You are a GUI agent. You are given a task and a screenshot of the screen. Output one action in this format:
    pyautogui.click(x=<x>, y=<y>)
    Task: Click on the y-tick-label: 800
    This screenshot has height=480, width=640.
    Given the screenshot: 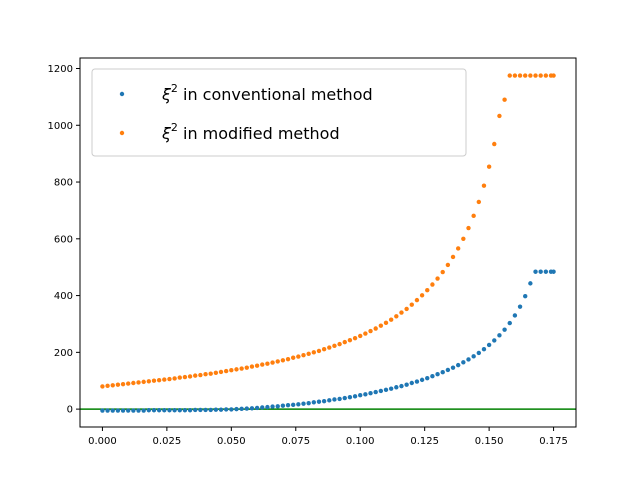 What is the action you would take?
    pyautogui.click(x=63, y=183)
    